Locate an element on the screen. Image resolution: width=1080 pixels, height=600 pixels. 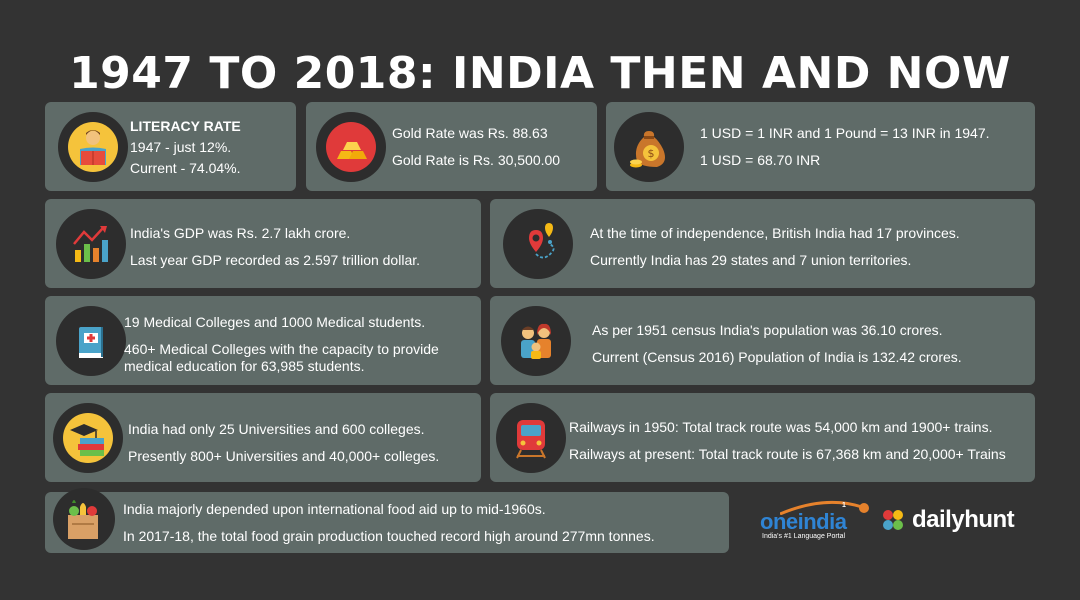
oneindia-tagline: India's #1 Language Portal is located at coordinates (804, 536).